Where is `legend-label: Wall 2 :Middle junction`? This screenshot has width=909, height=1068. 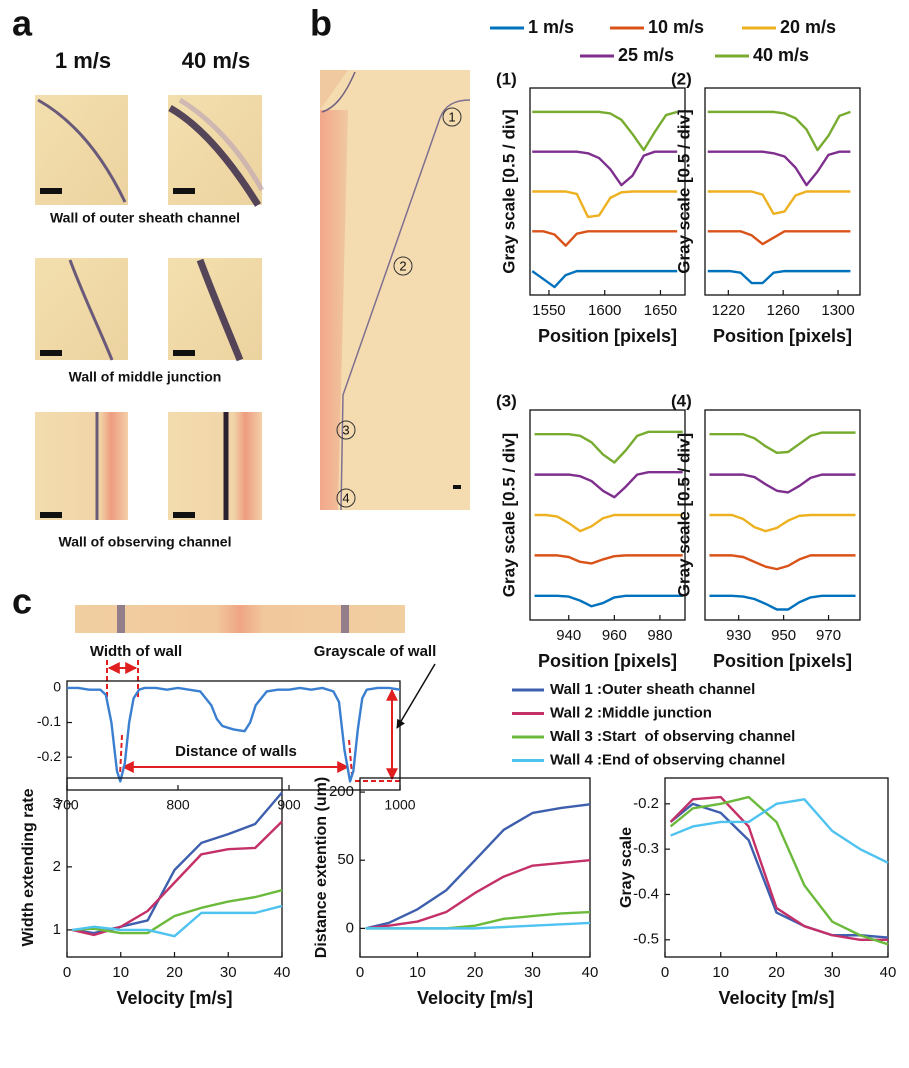 legend-label: Wall 2 :Middle junction is located at coordinates (631, 712).